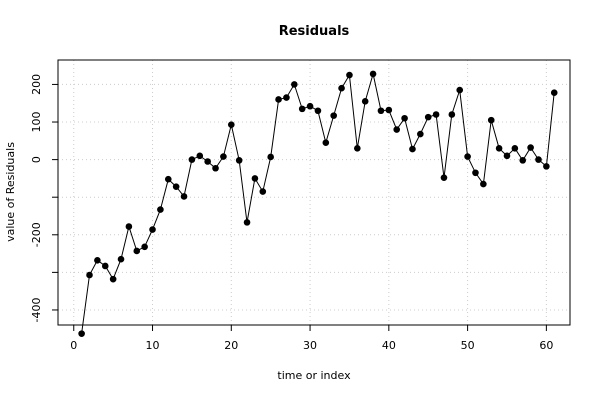 This screenshot has width=599, height=400. Describe the element at coordinates (314, 31) in the screenshot. I see `chart-title: Residuals` at that location.